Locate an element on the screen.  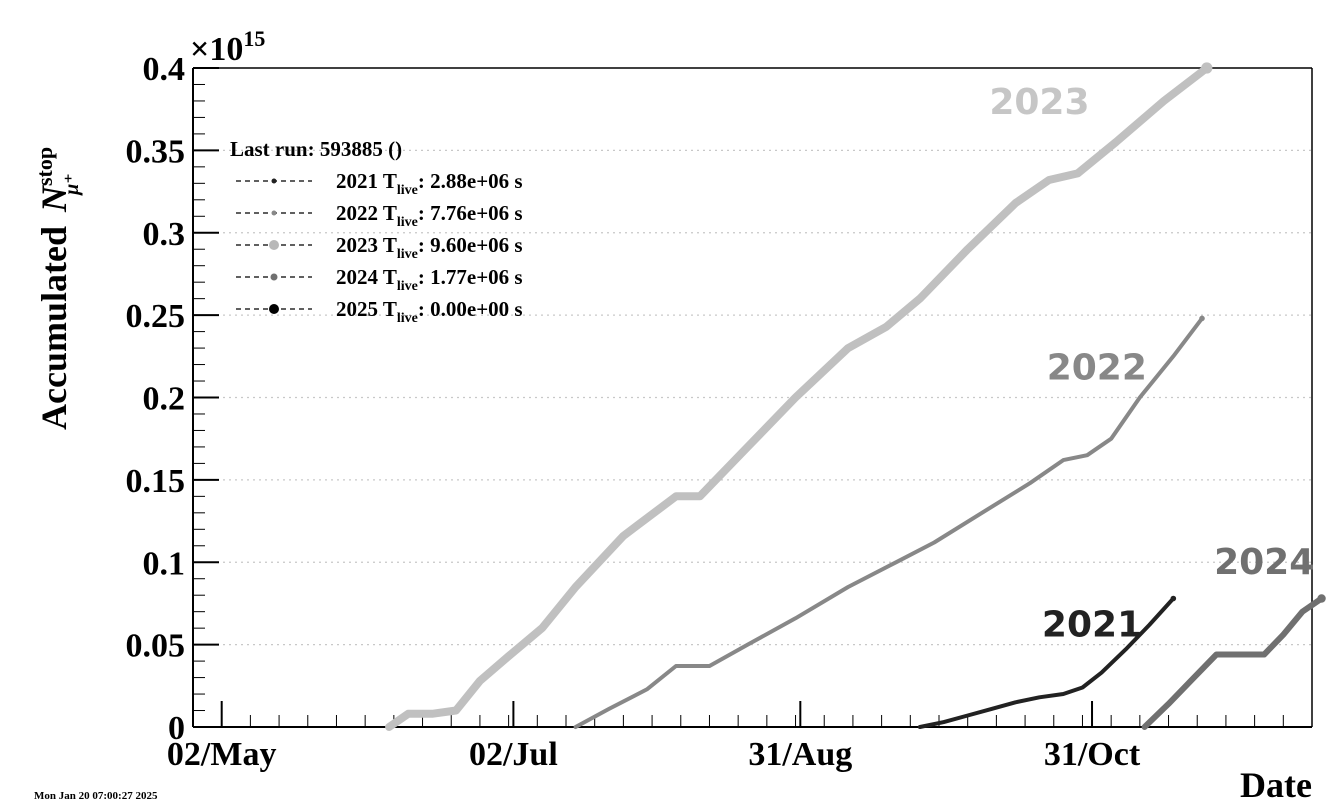
annotation-2021: 2021 is located at coordinates (1092, 624).